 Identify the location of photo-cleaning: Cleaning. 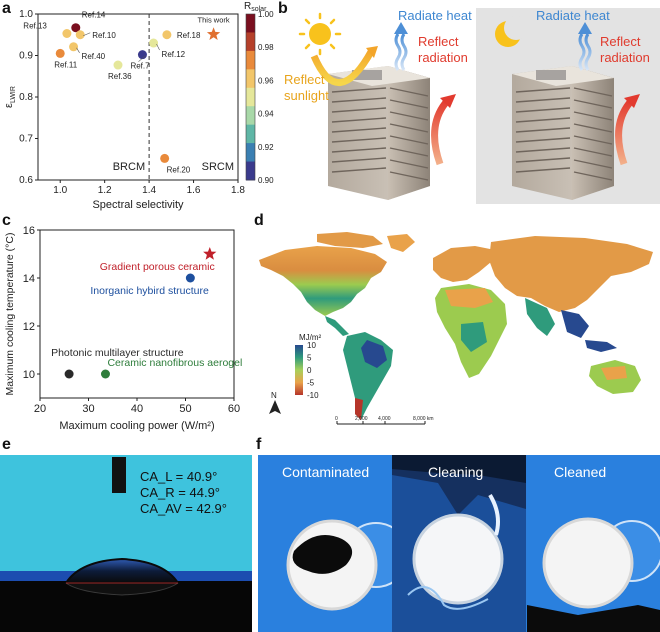
(459, 543).